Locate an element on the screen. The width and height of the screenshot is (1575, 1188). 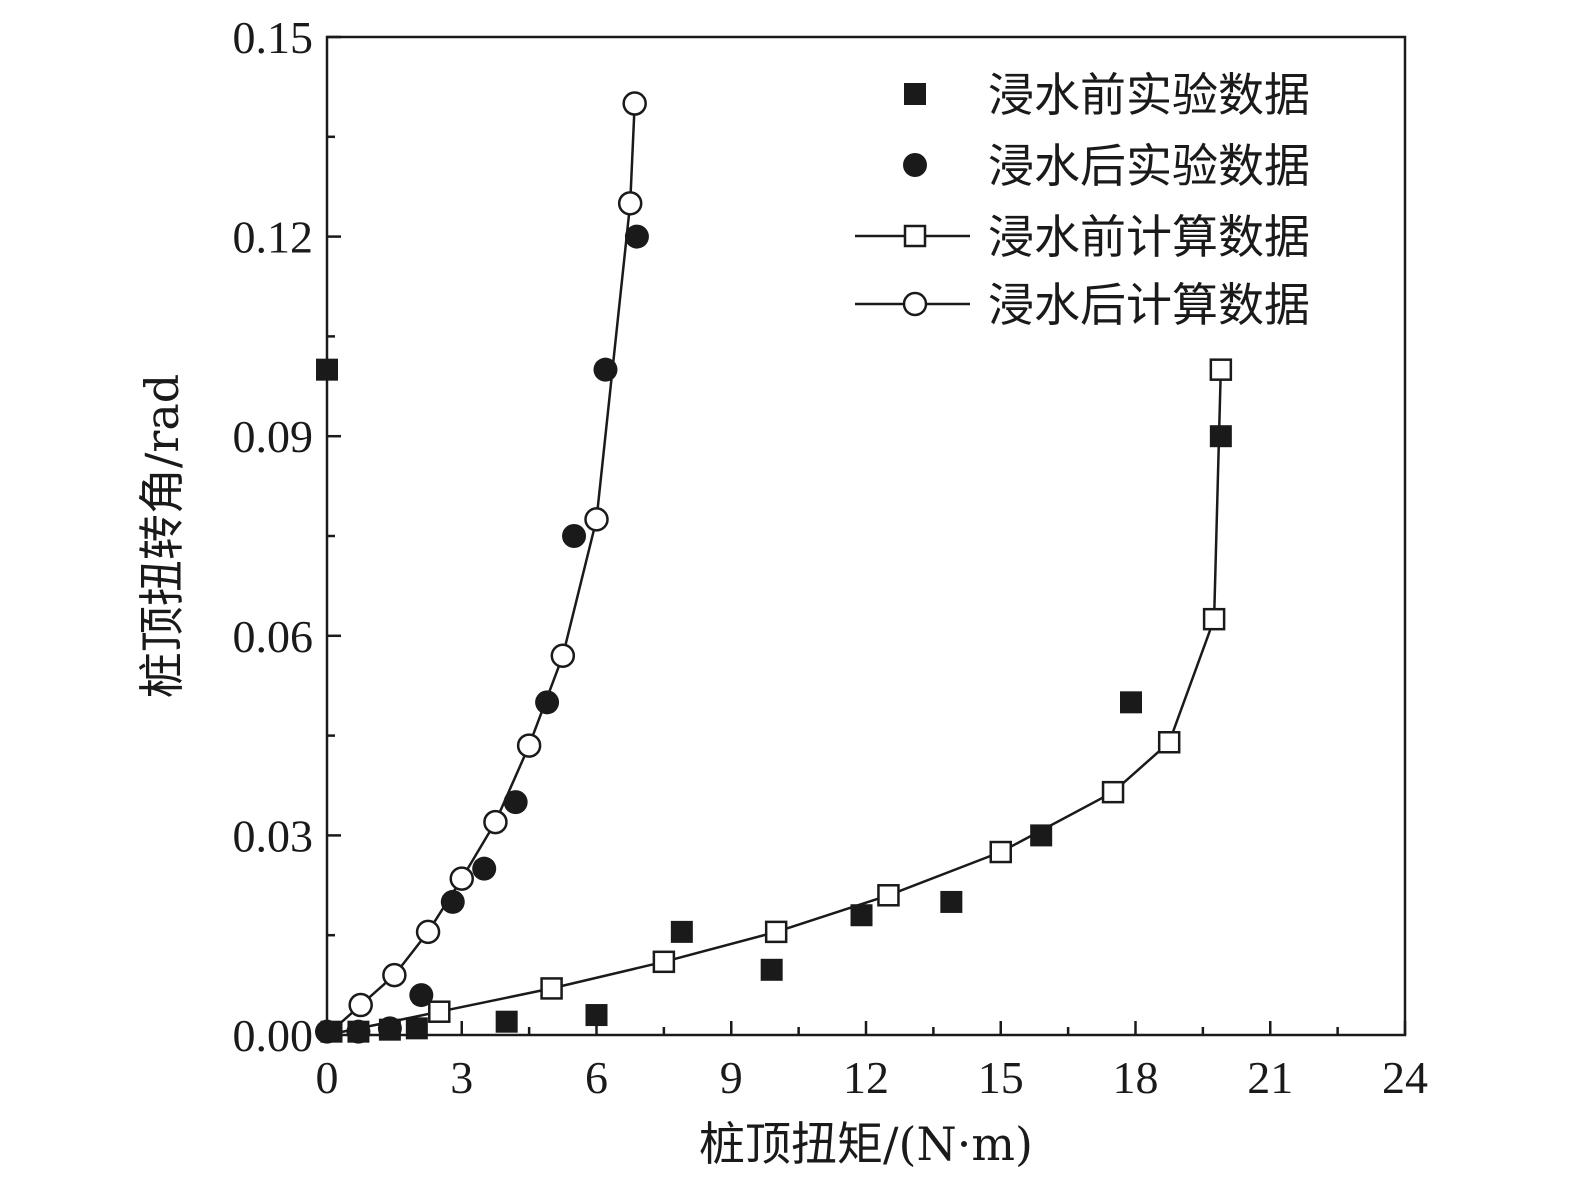
x-tick-label: 21 is located at coordinates (1270, 1077).